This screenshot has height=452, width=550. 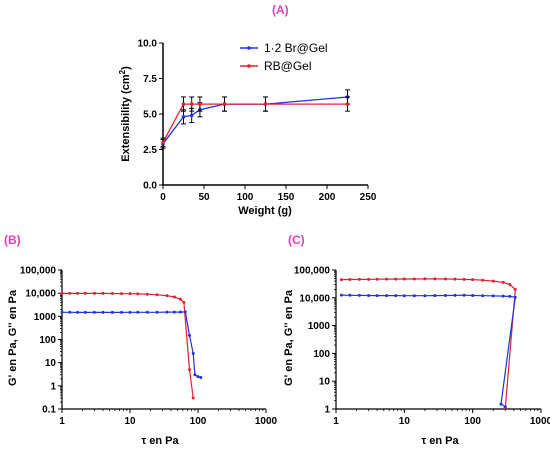 I want to click on chart-a-legend: 1·2 Br@Gel RB@Gel, so click(x=284, y=57).